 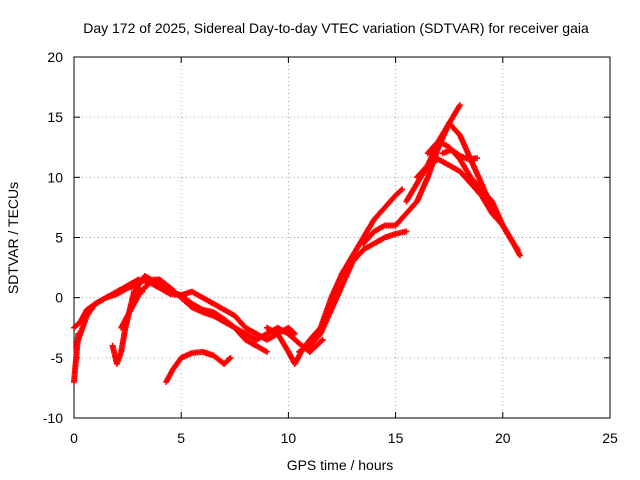 What do you see at coordinates (59, 298) in the screenshot?
I see `y-tick-label: 0` at bounding box center [59, 298].